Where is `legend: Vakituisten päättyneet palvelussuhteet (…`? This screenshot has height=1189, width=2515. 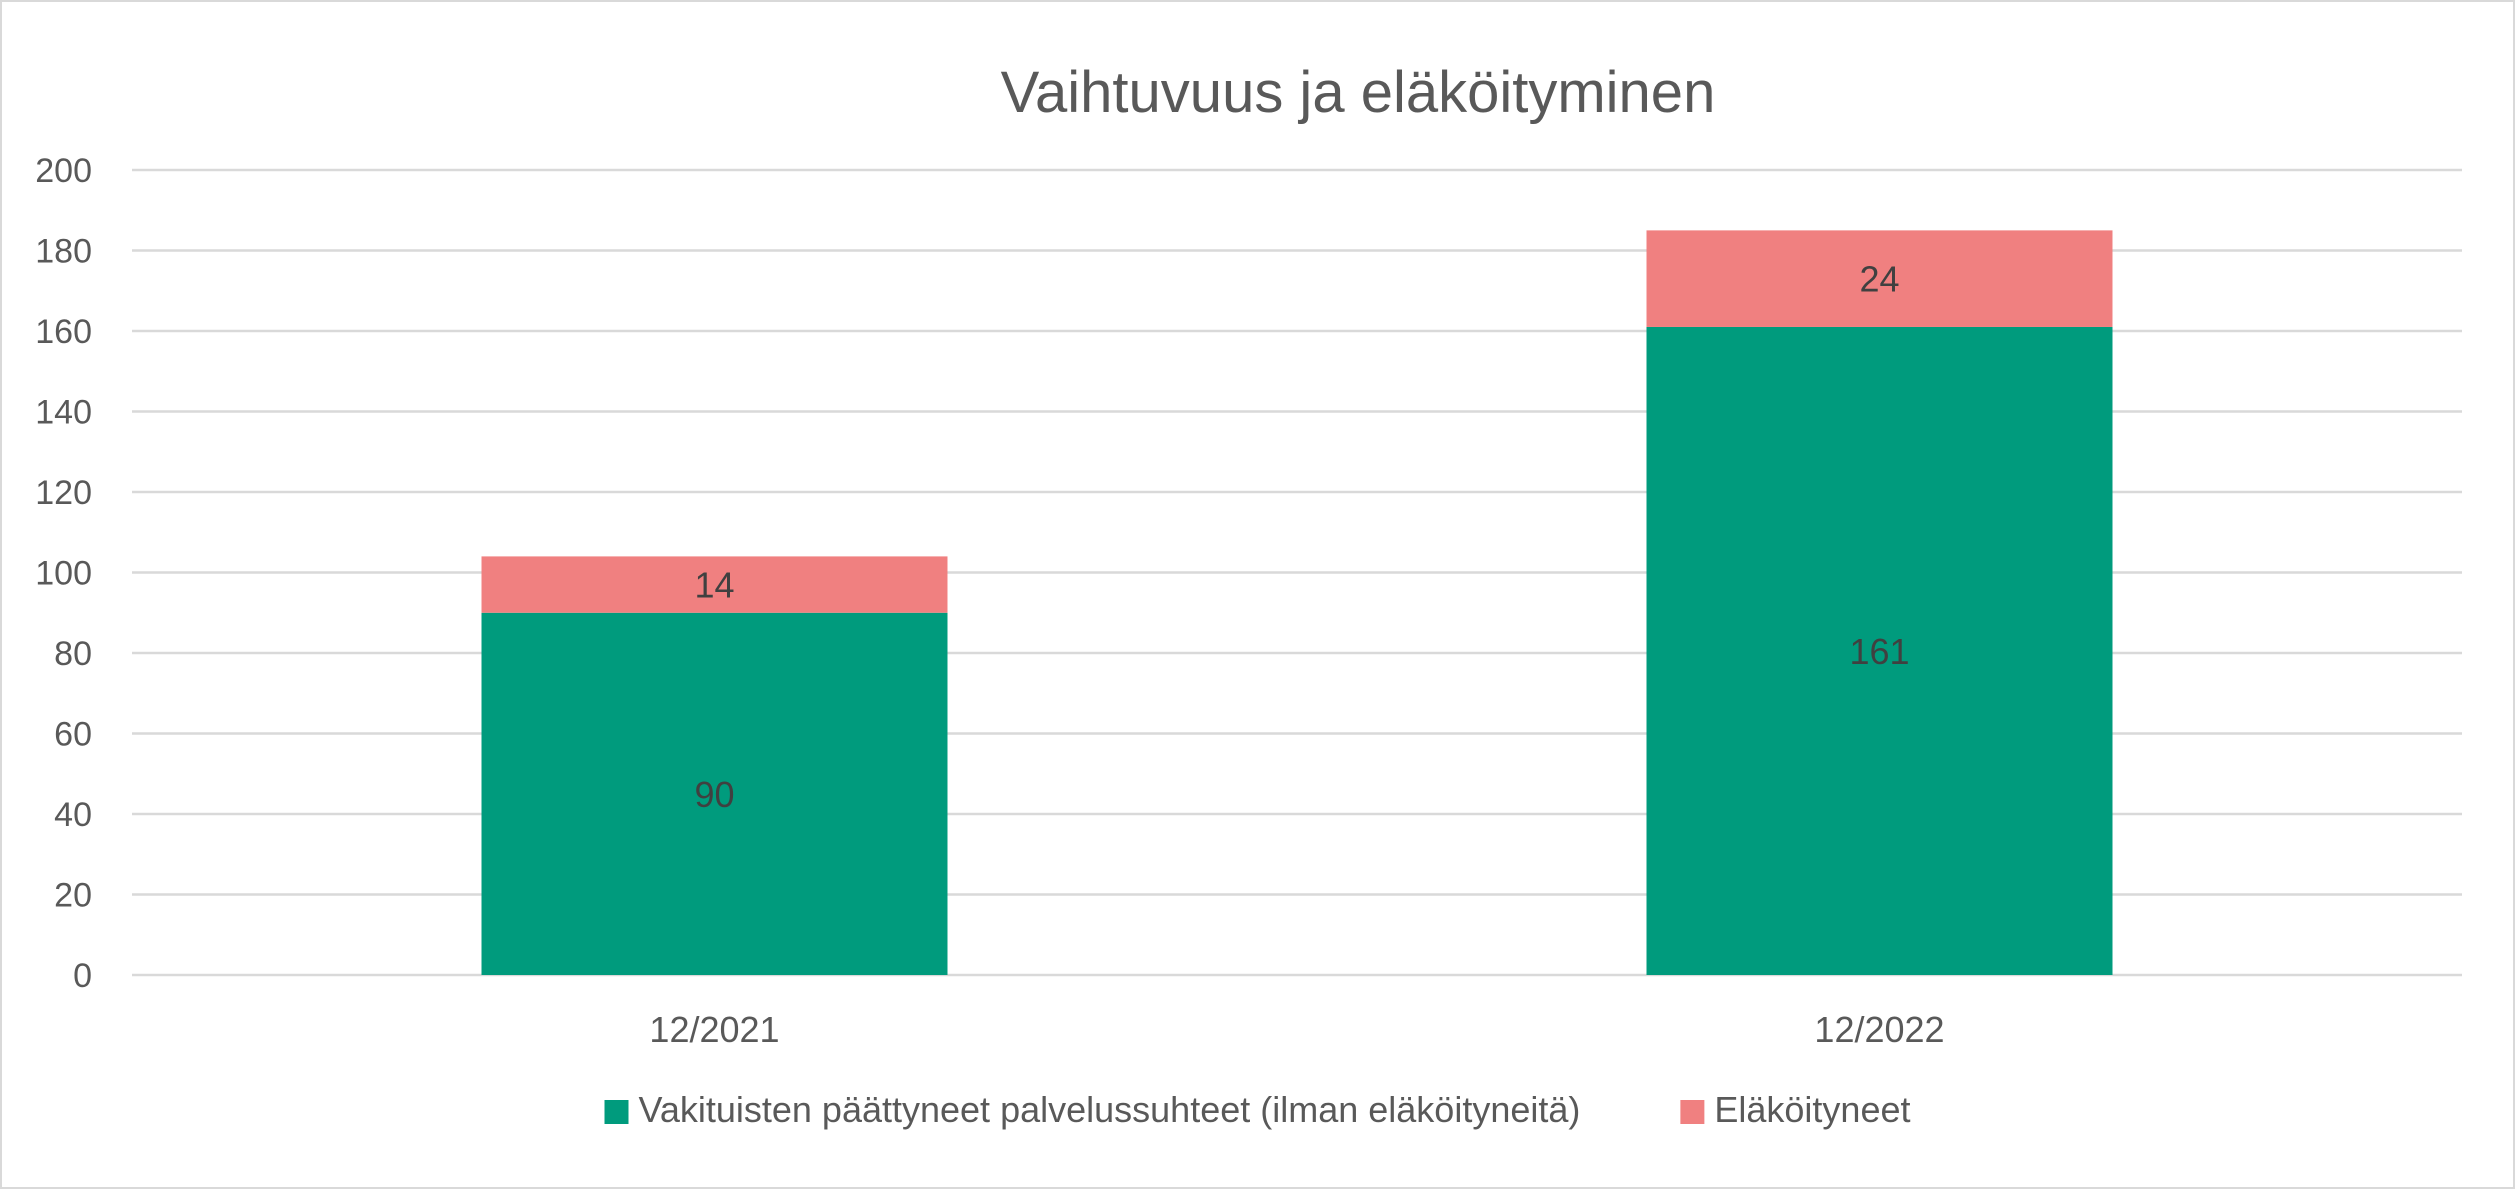
legend: Vakituisten päättyneet palvelussuhteet (… is located at coordinates (1257, 1109).